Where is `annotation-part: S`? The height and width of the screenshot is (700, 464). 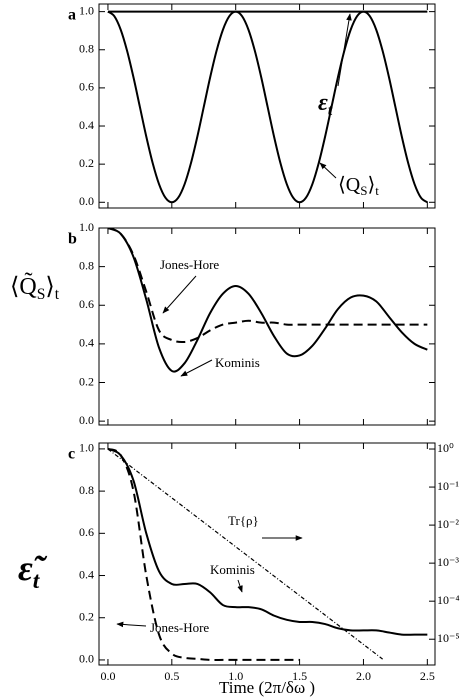 annotation-part: S is located at coordinates (363, 190).